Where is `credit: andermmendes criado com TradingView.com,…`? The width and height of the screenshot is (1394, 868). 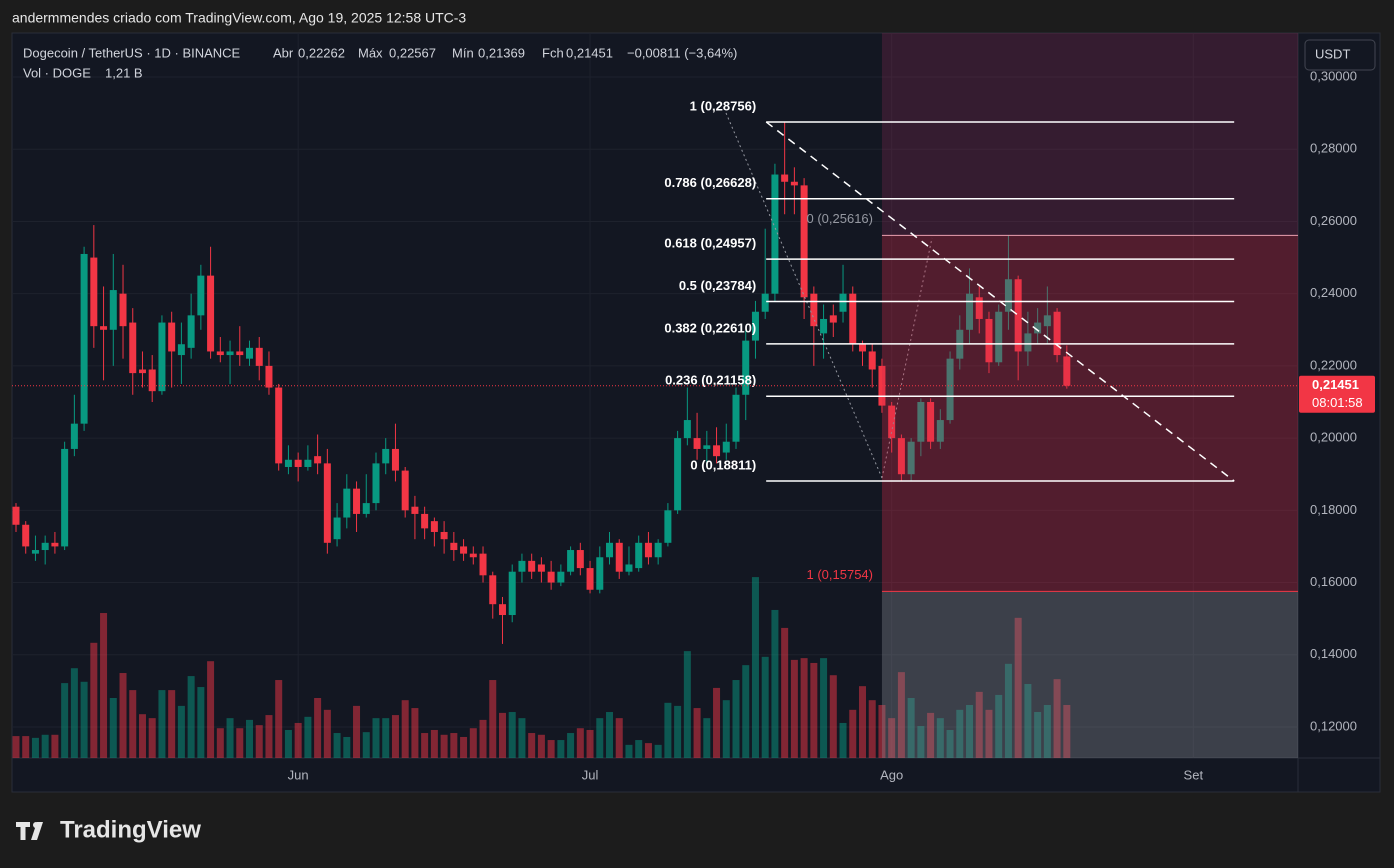
credit: andermmendes criado com TradingView.com,… is located at coordinates (239, 18).